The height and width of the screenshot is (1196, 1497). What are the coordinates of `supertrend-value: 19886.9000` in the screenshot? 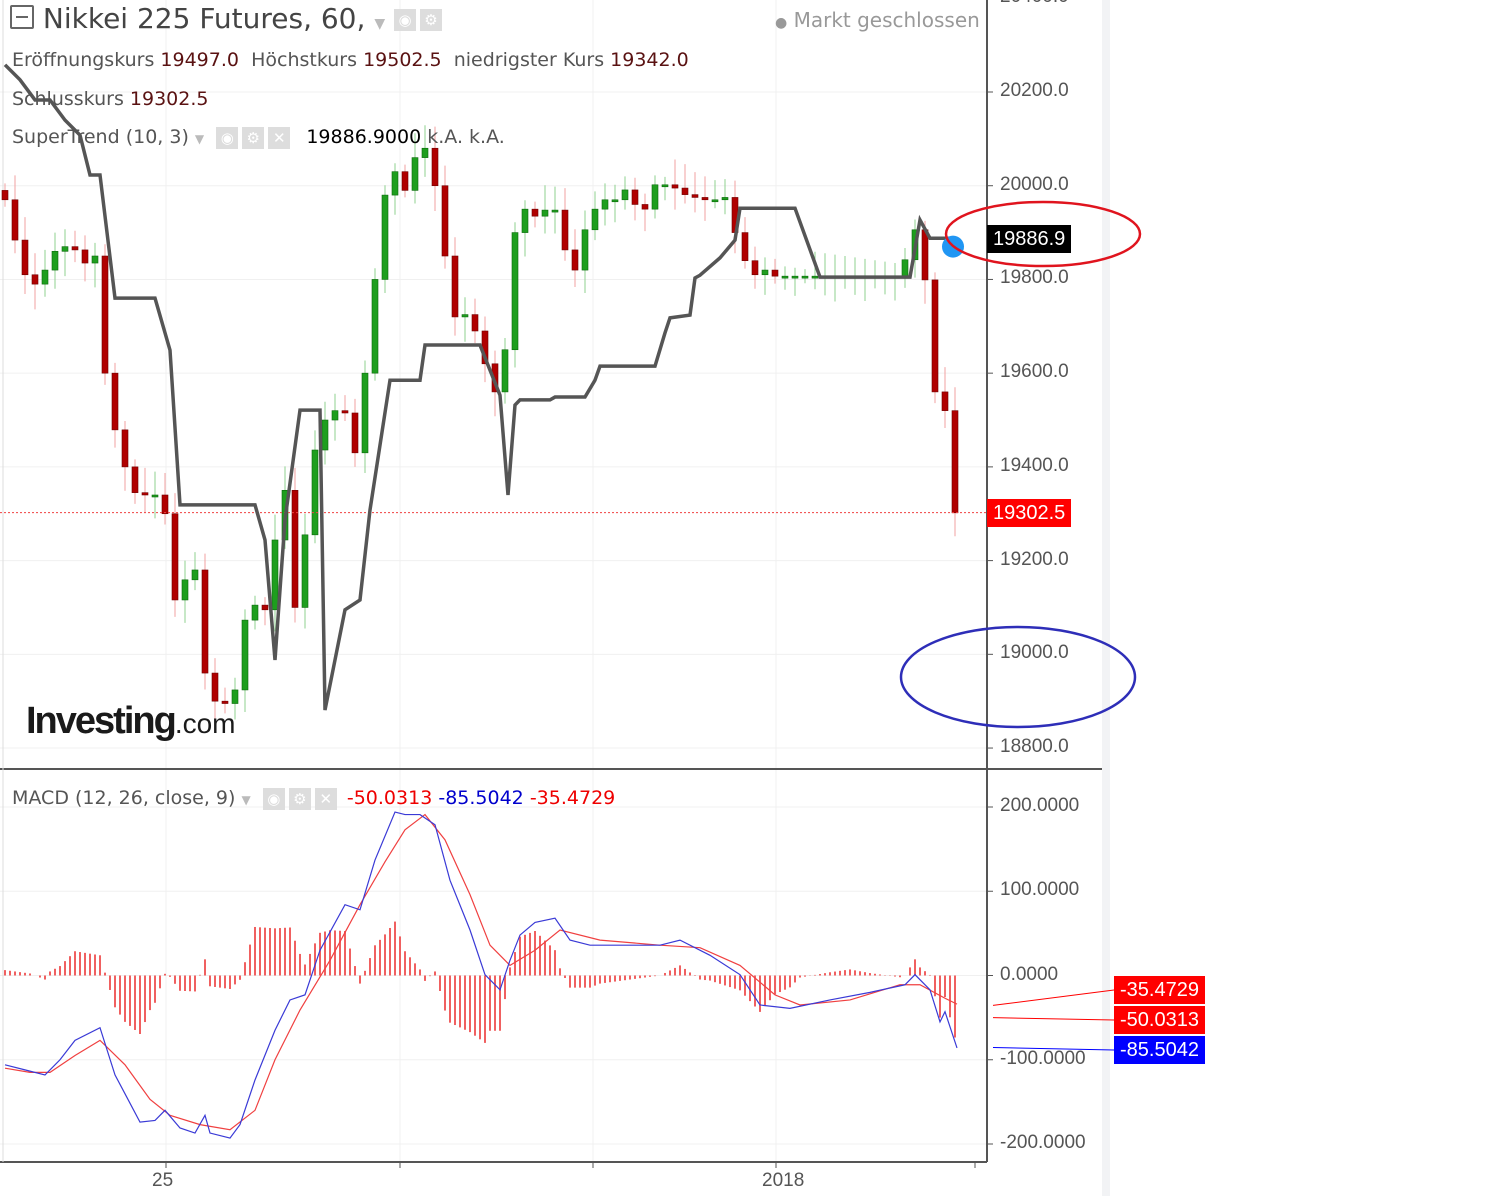 It's located at (364, 137).